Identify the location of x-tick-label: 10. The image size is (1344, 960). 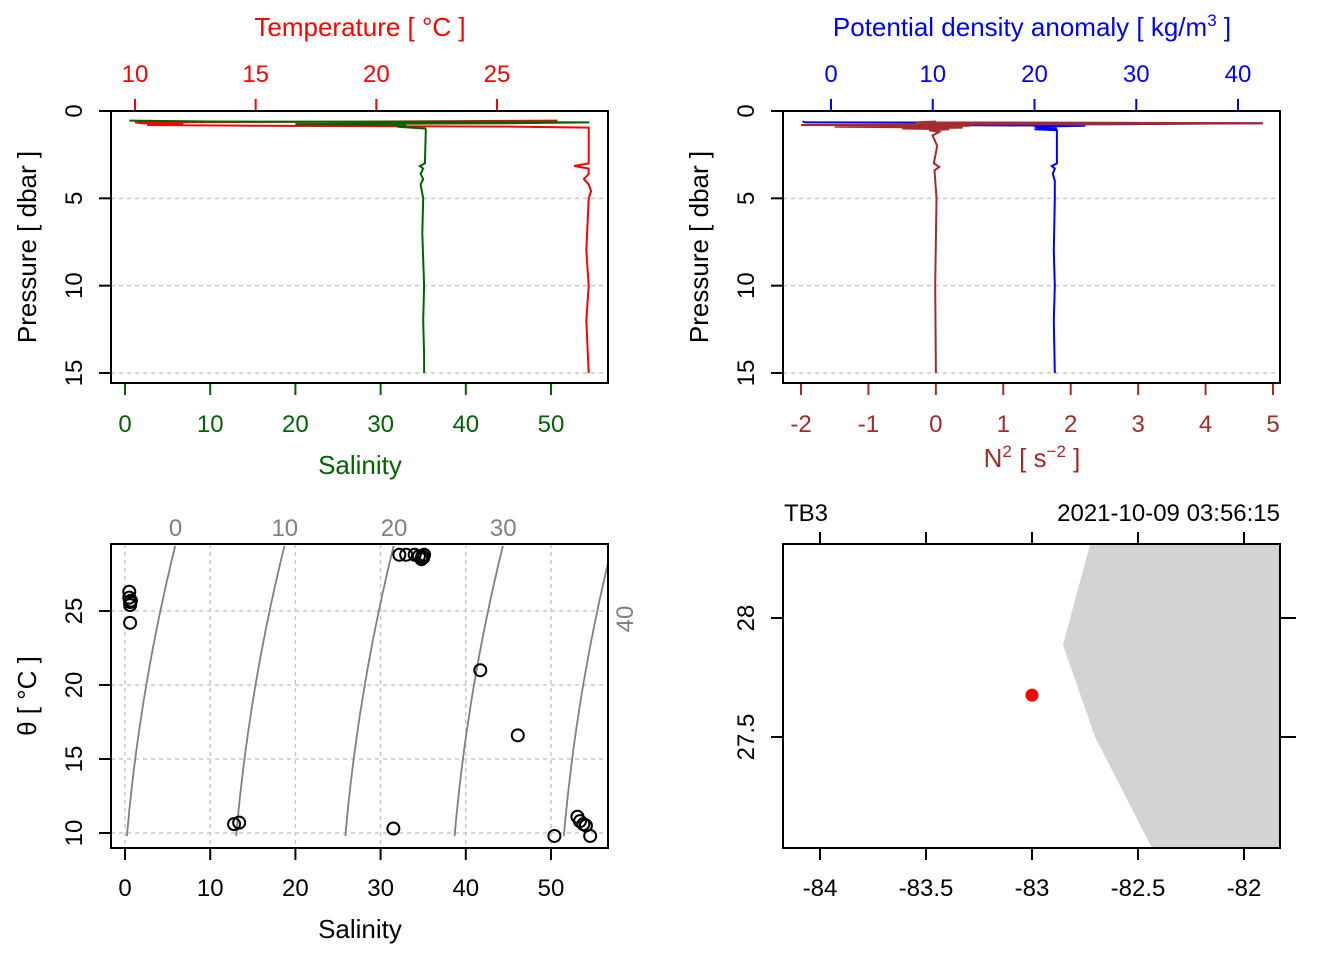
(210, 888).